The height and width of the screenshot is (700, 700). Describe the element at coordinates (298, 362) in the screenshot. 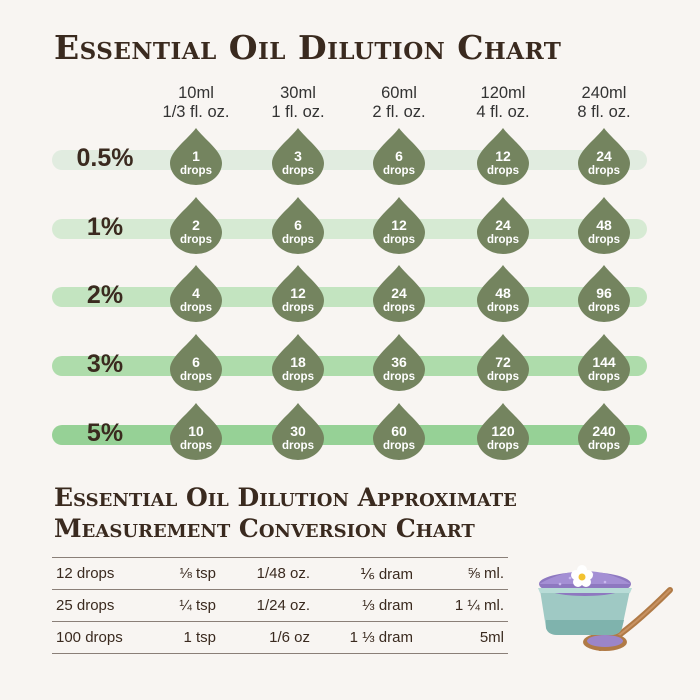

I see `drop-cell: 18 drops` at that location.